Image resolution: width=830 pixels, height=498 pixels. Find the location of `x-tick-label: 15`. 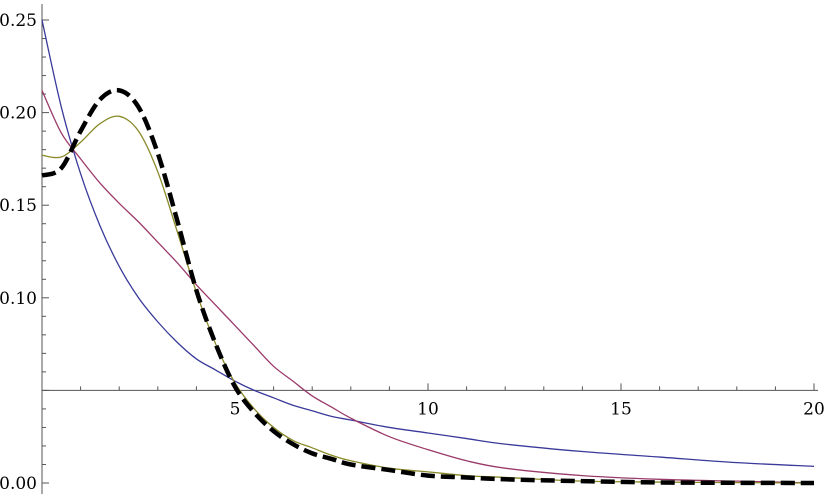

x-tick-label: 15 is located at coordinates (621, 409).